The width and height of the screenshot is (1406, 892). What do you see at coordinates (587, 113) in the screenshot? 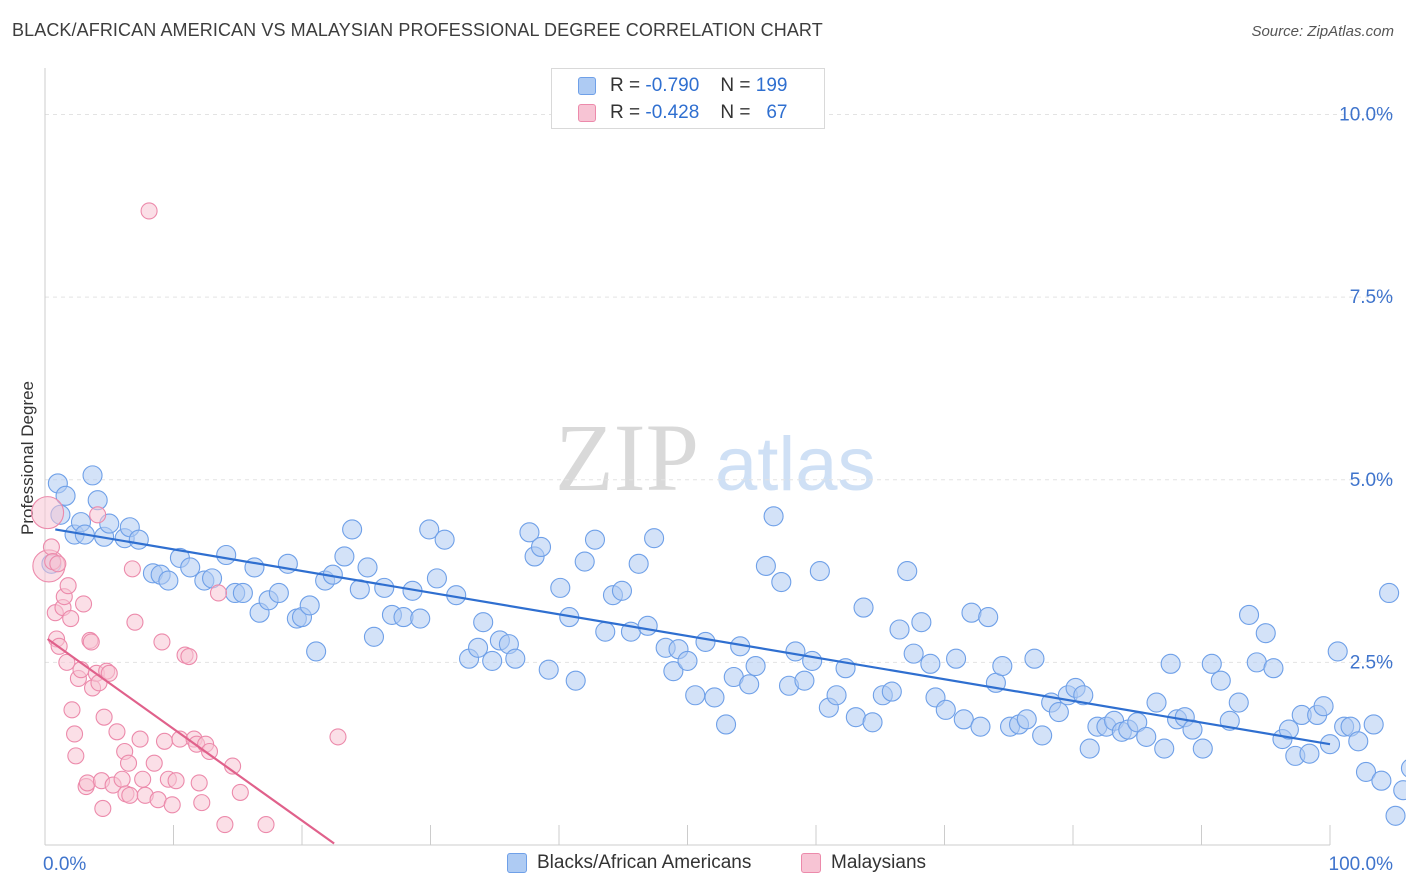
I see `legend-swatch-pink` at bounding box center [587, 113].